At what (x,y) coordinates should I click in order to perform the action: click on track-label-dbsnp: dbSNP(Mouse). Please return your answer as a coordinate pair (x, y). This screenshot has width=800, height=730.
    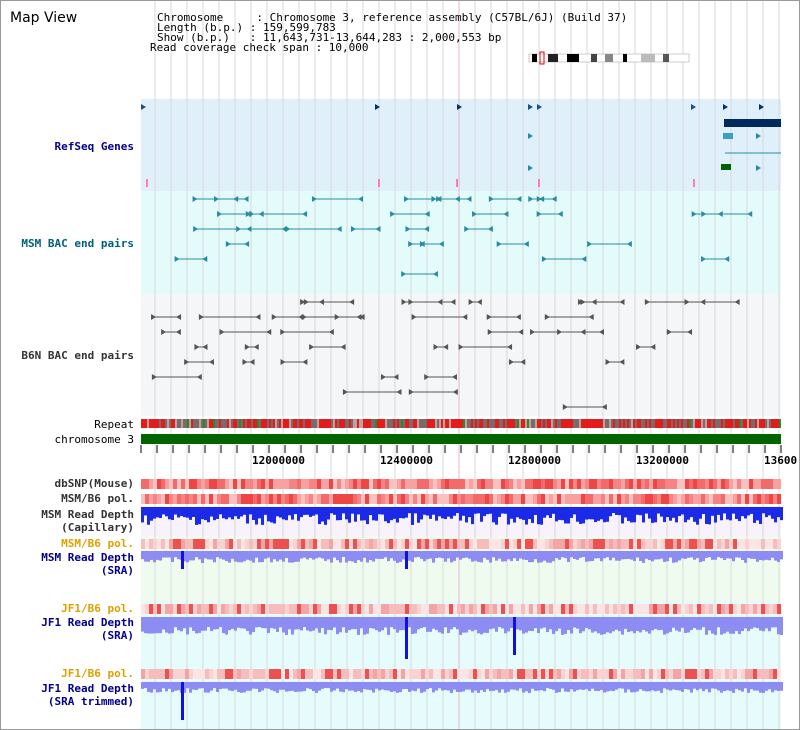
    Looking at the image, I should click on (94, 483).